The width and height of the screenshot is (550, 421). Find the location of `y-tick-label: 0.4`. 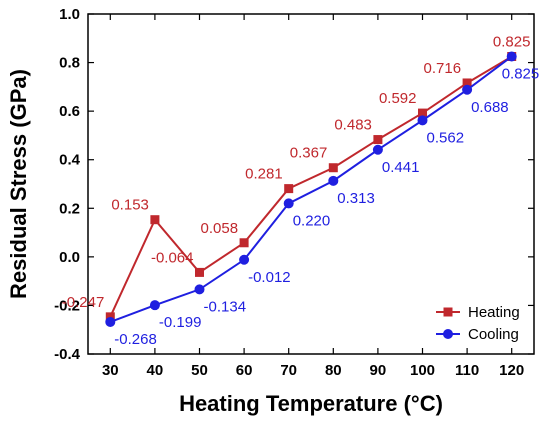

y-tick-label: 0.4 is located at coordinates (70, 160).